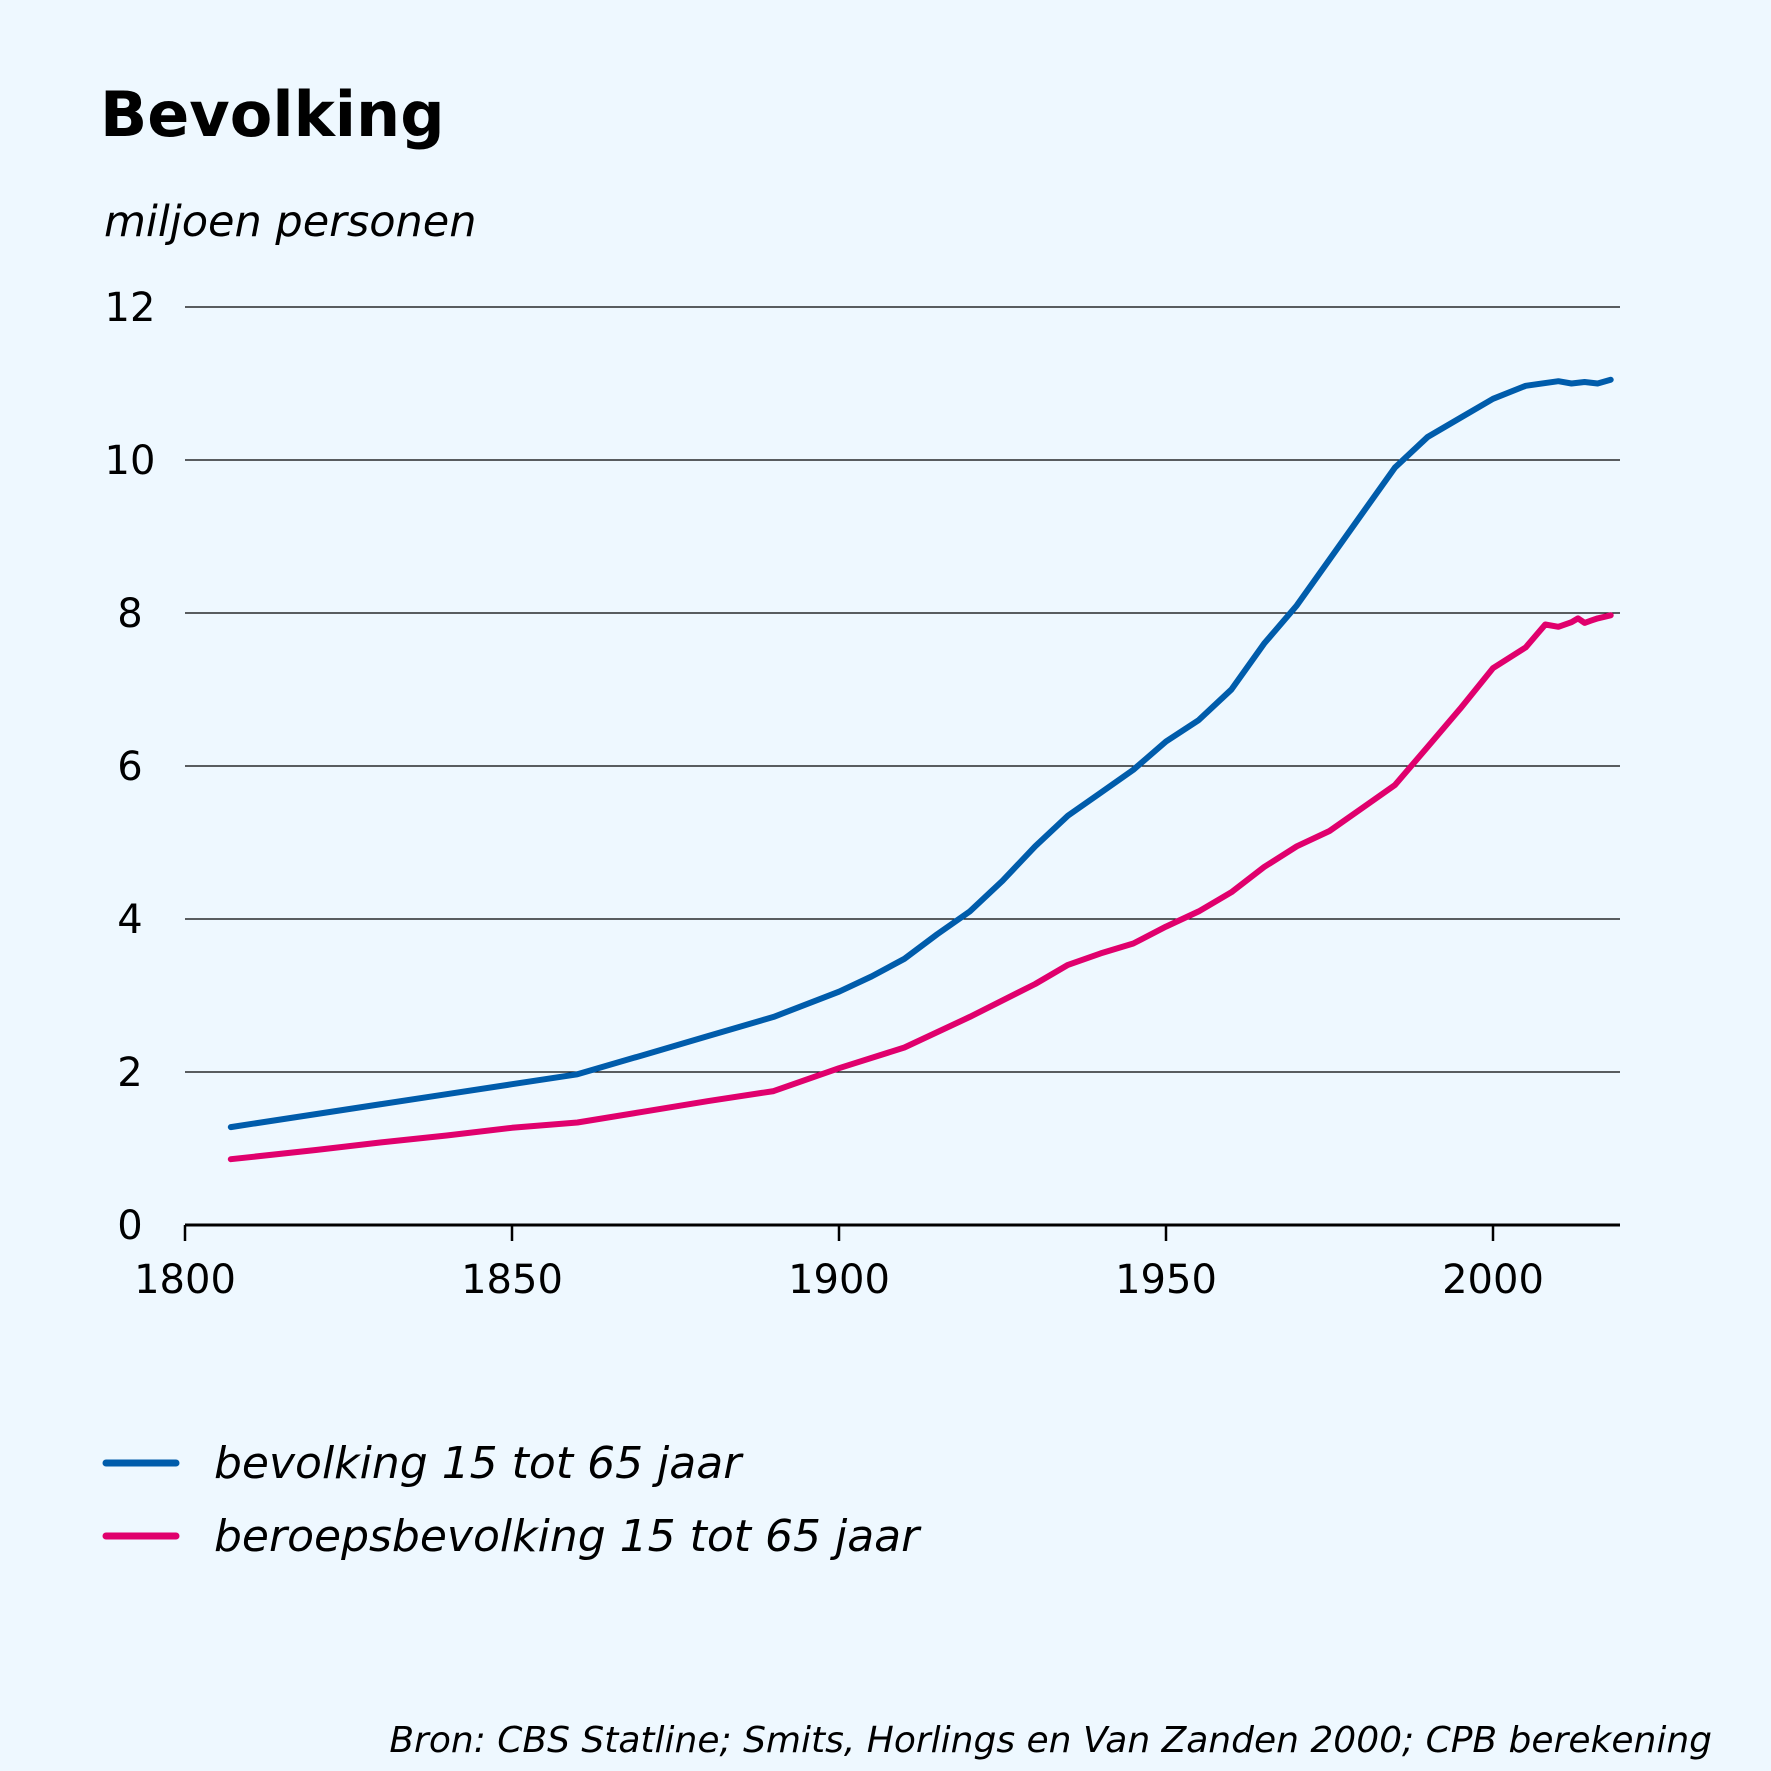  What do you see at coordinates (290, 222) in the screenshot?
I see `y-axis-unit-label: miljoen personen` at bounding box center [290, 222].